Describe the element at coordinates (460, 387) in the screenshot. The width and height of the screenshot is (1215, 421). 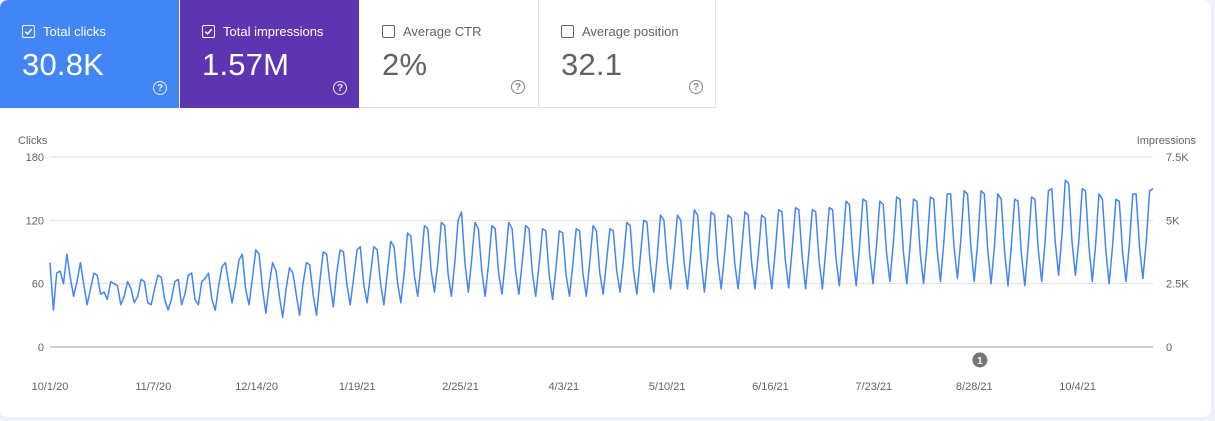
I see `x-tick-label: 2/25/21` at that location.